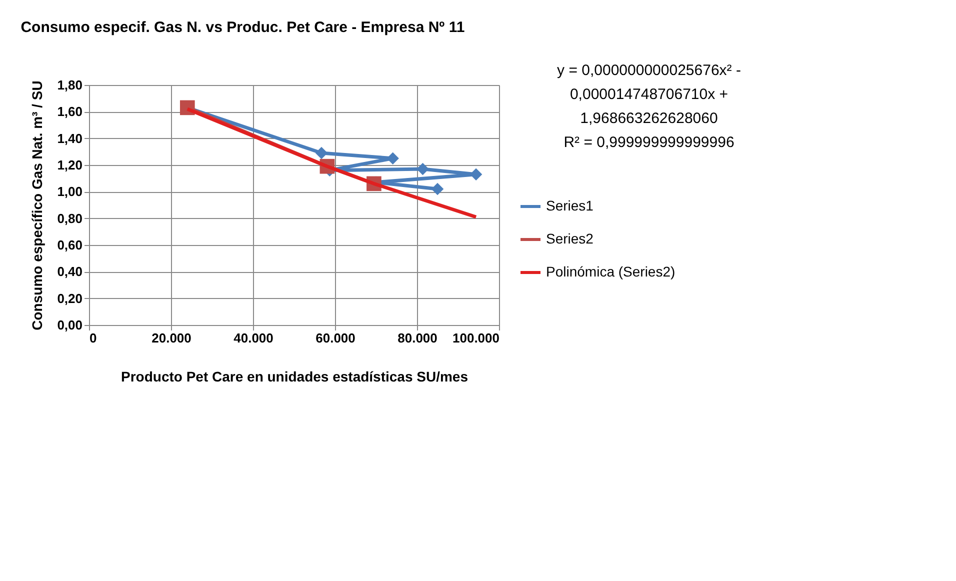 Image resolution: width=956 pixels, height=581 pixels. What do you see at coordinates (649, 106) in the screenshot?
I see `text: y = 0,000000000025676x² - 0,000014748706710x + 1,968663262628060 R² = 0,999999999999996` at bounding box center [649, 106].